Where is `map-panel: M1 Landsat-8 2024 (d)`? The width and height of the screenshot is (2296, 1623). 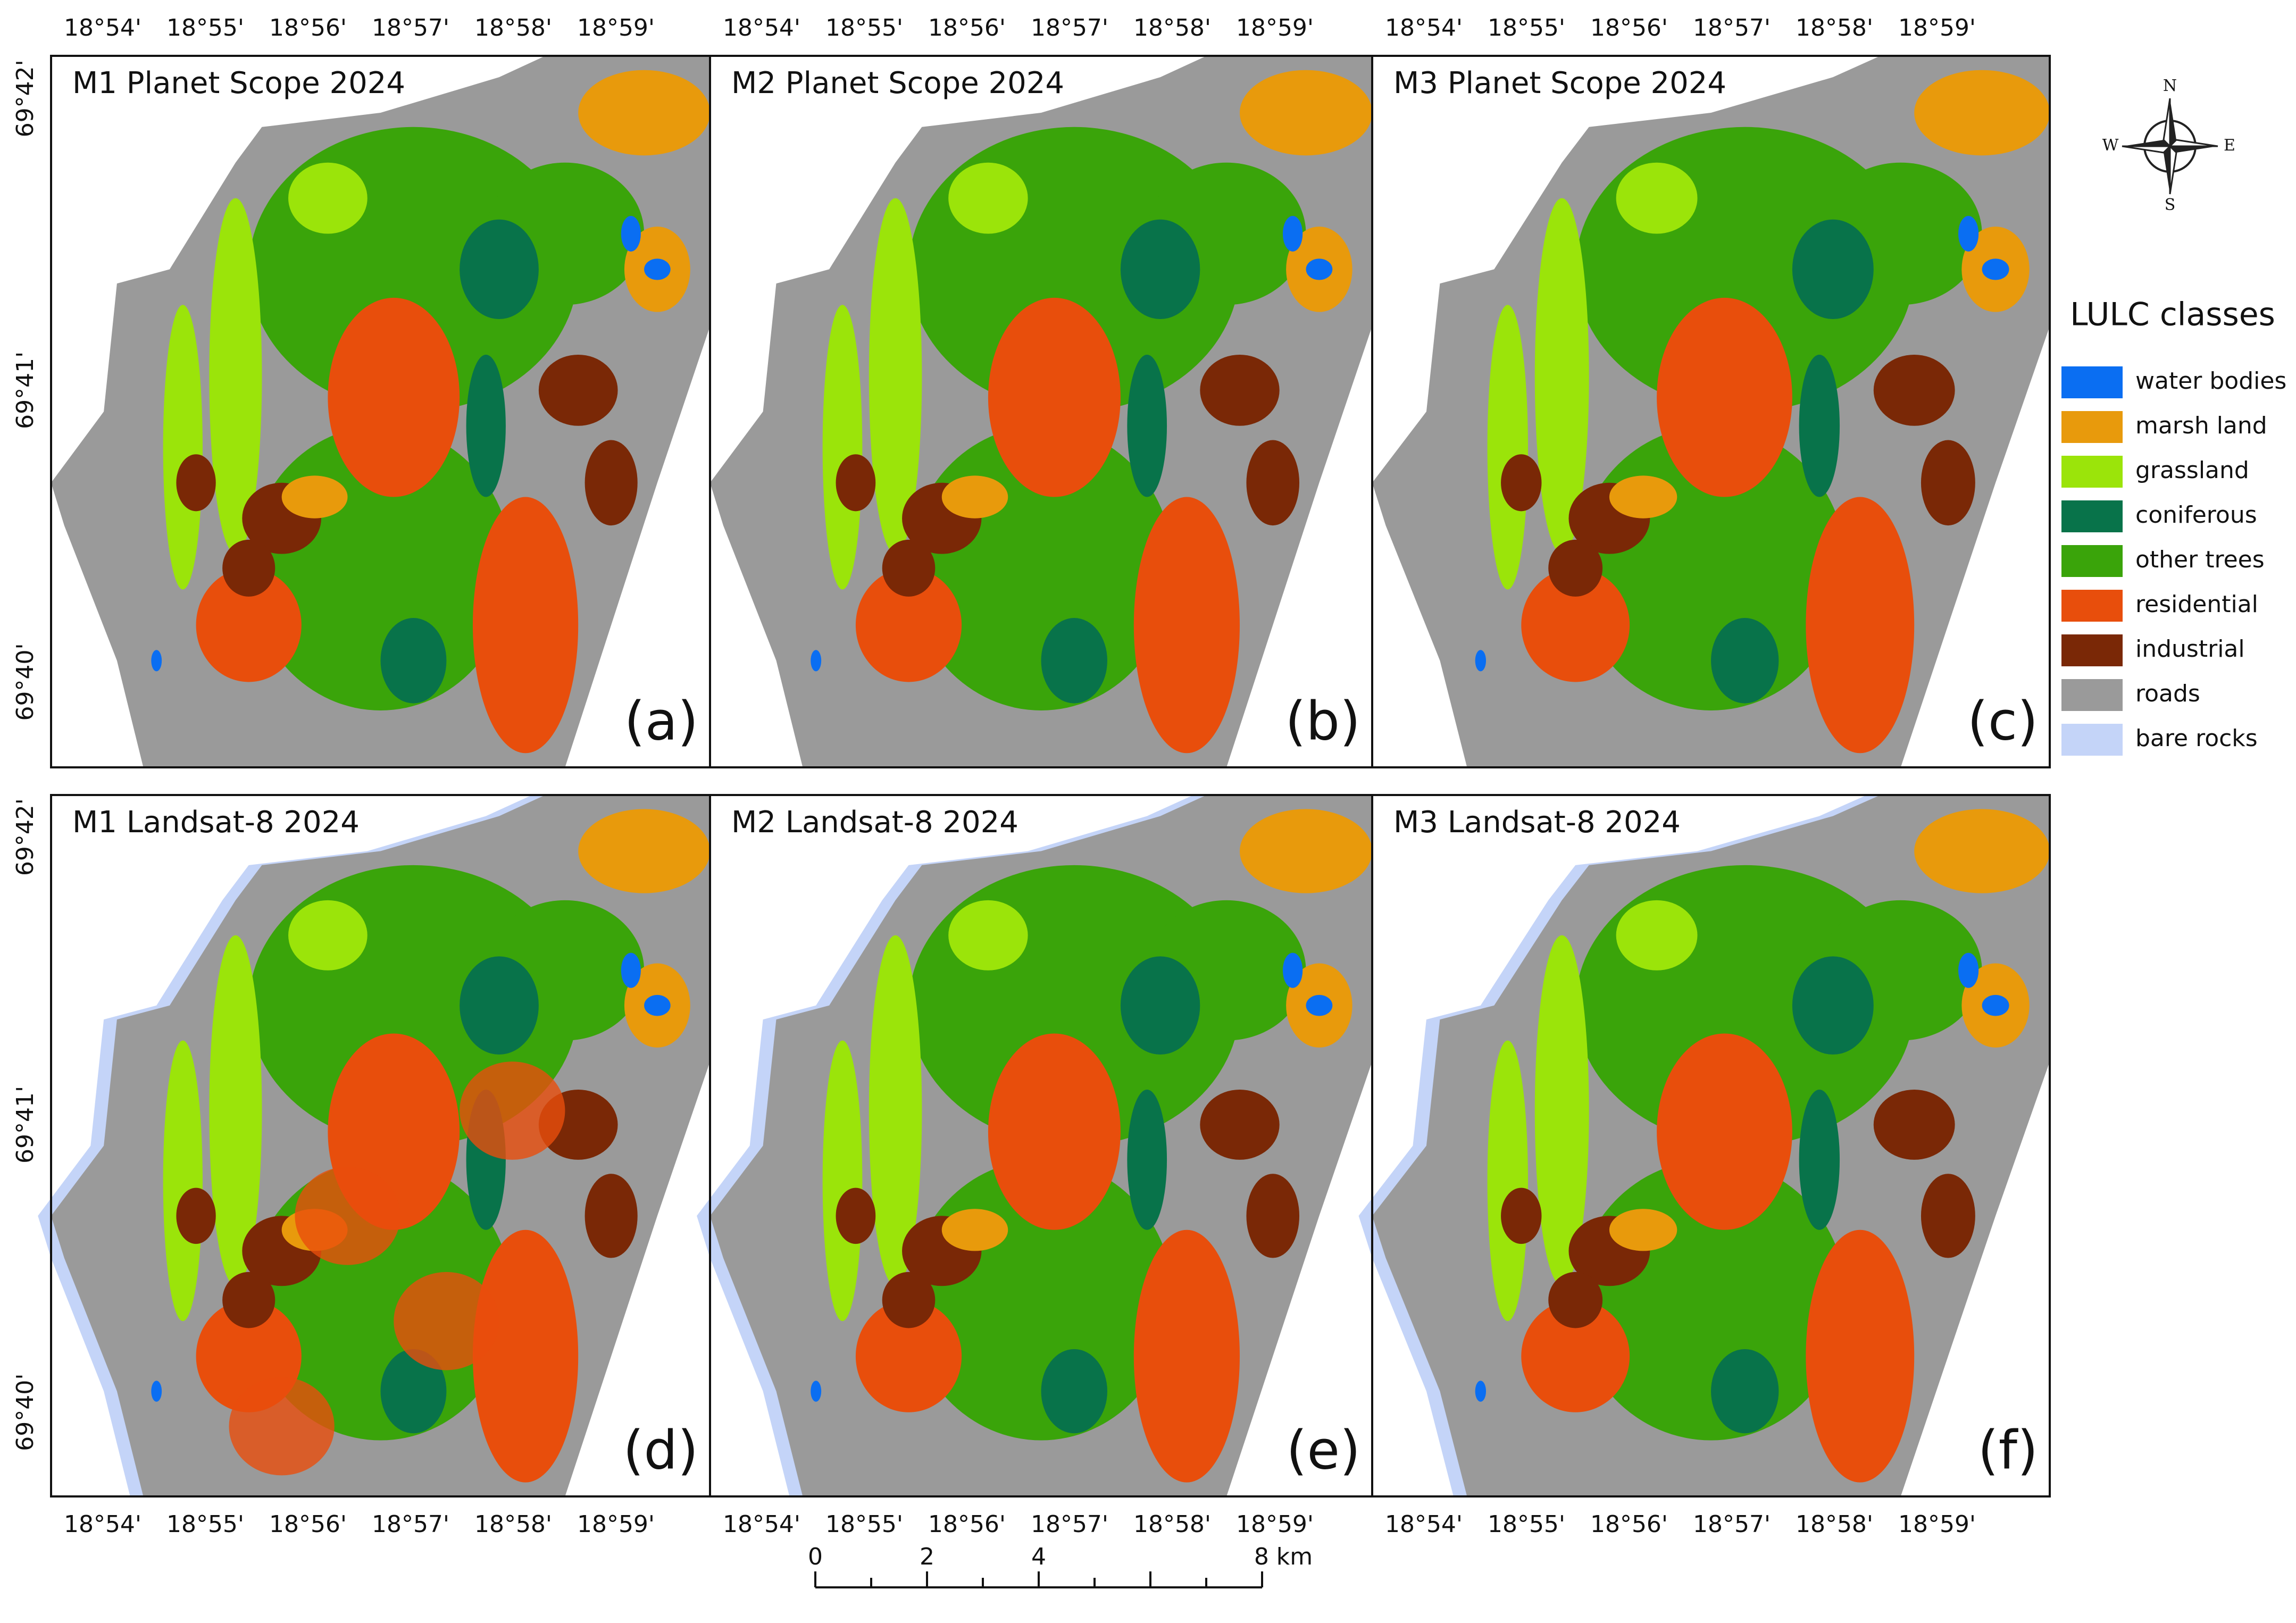
map-panel: M1 Landsat-8 2024 (d) is located at coordinates (374, 1146).